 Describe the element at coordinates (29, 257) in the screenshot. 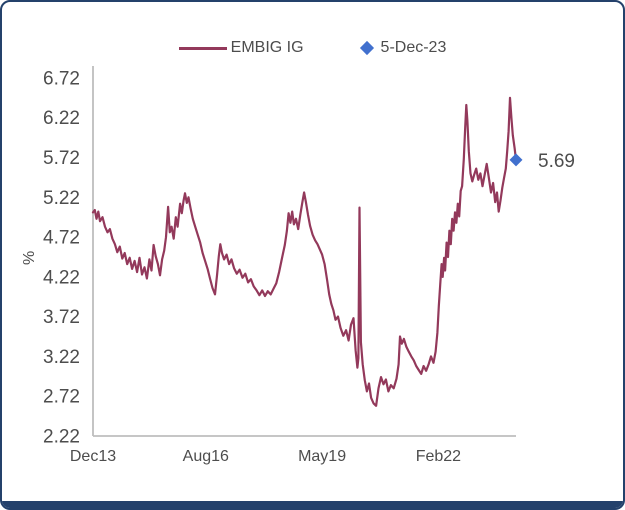

I see `y-axis-title: %` at that location.